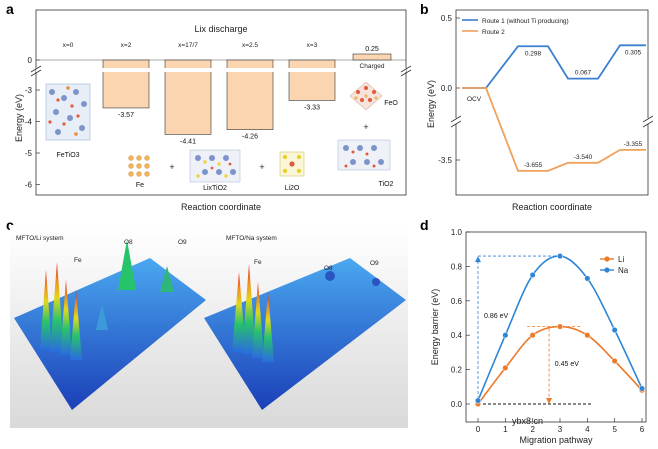  Describe the element at coordinates (221, 207) in the screenshot. I see `panel-a-xlabel: Reaction coordinate` at that location.